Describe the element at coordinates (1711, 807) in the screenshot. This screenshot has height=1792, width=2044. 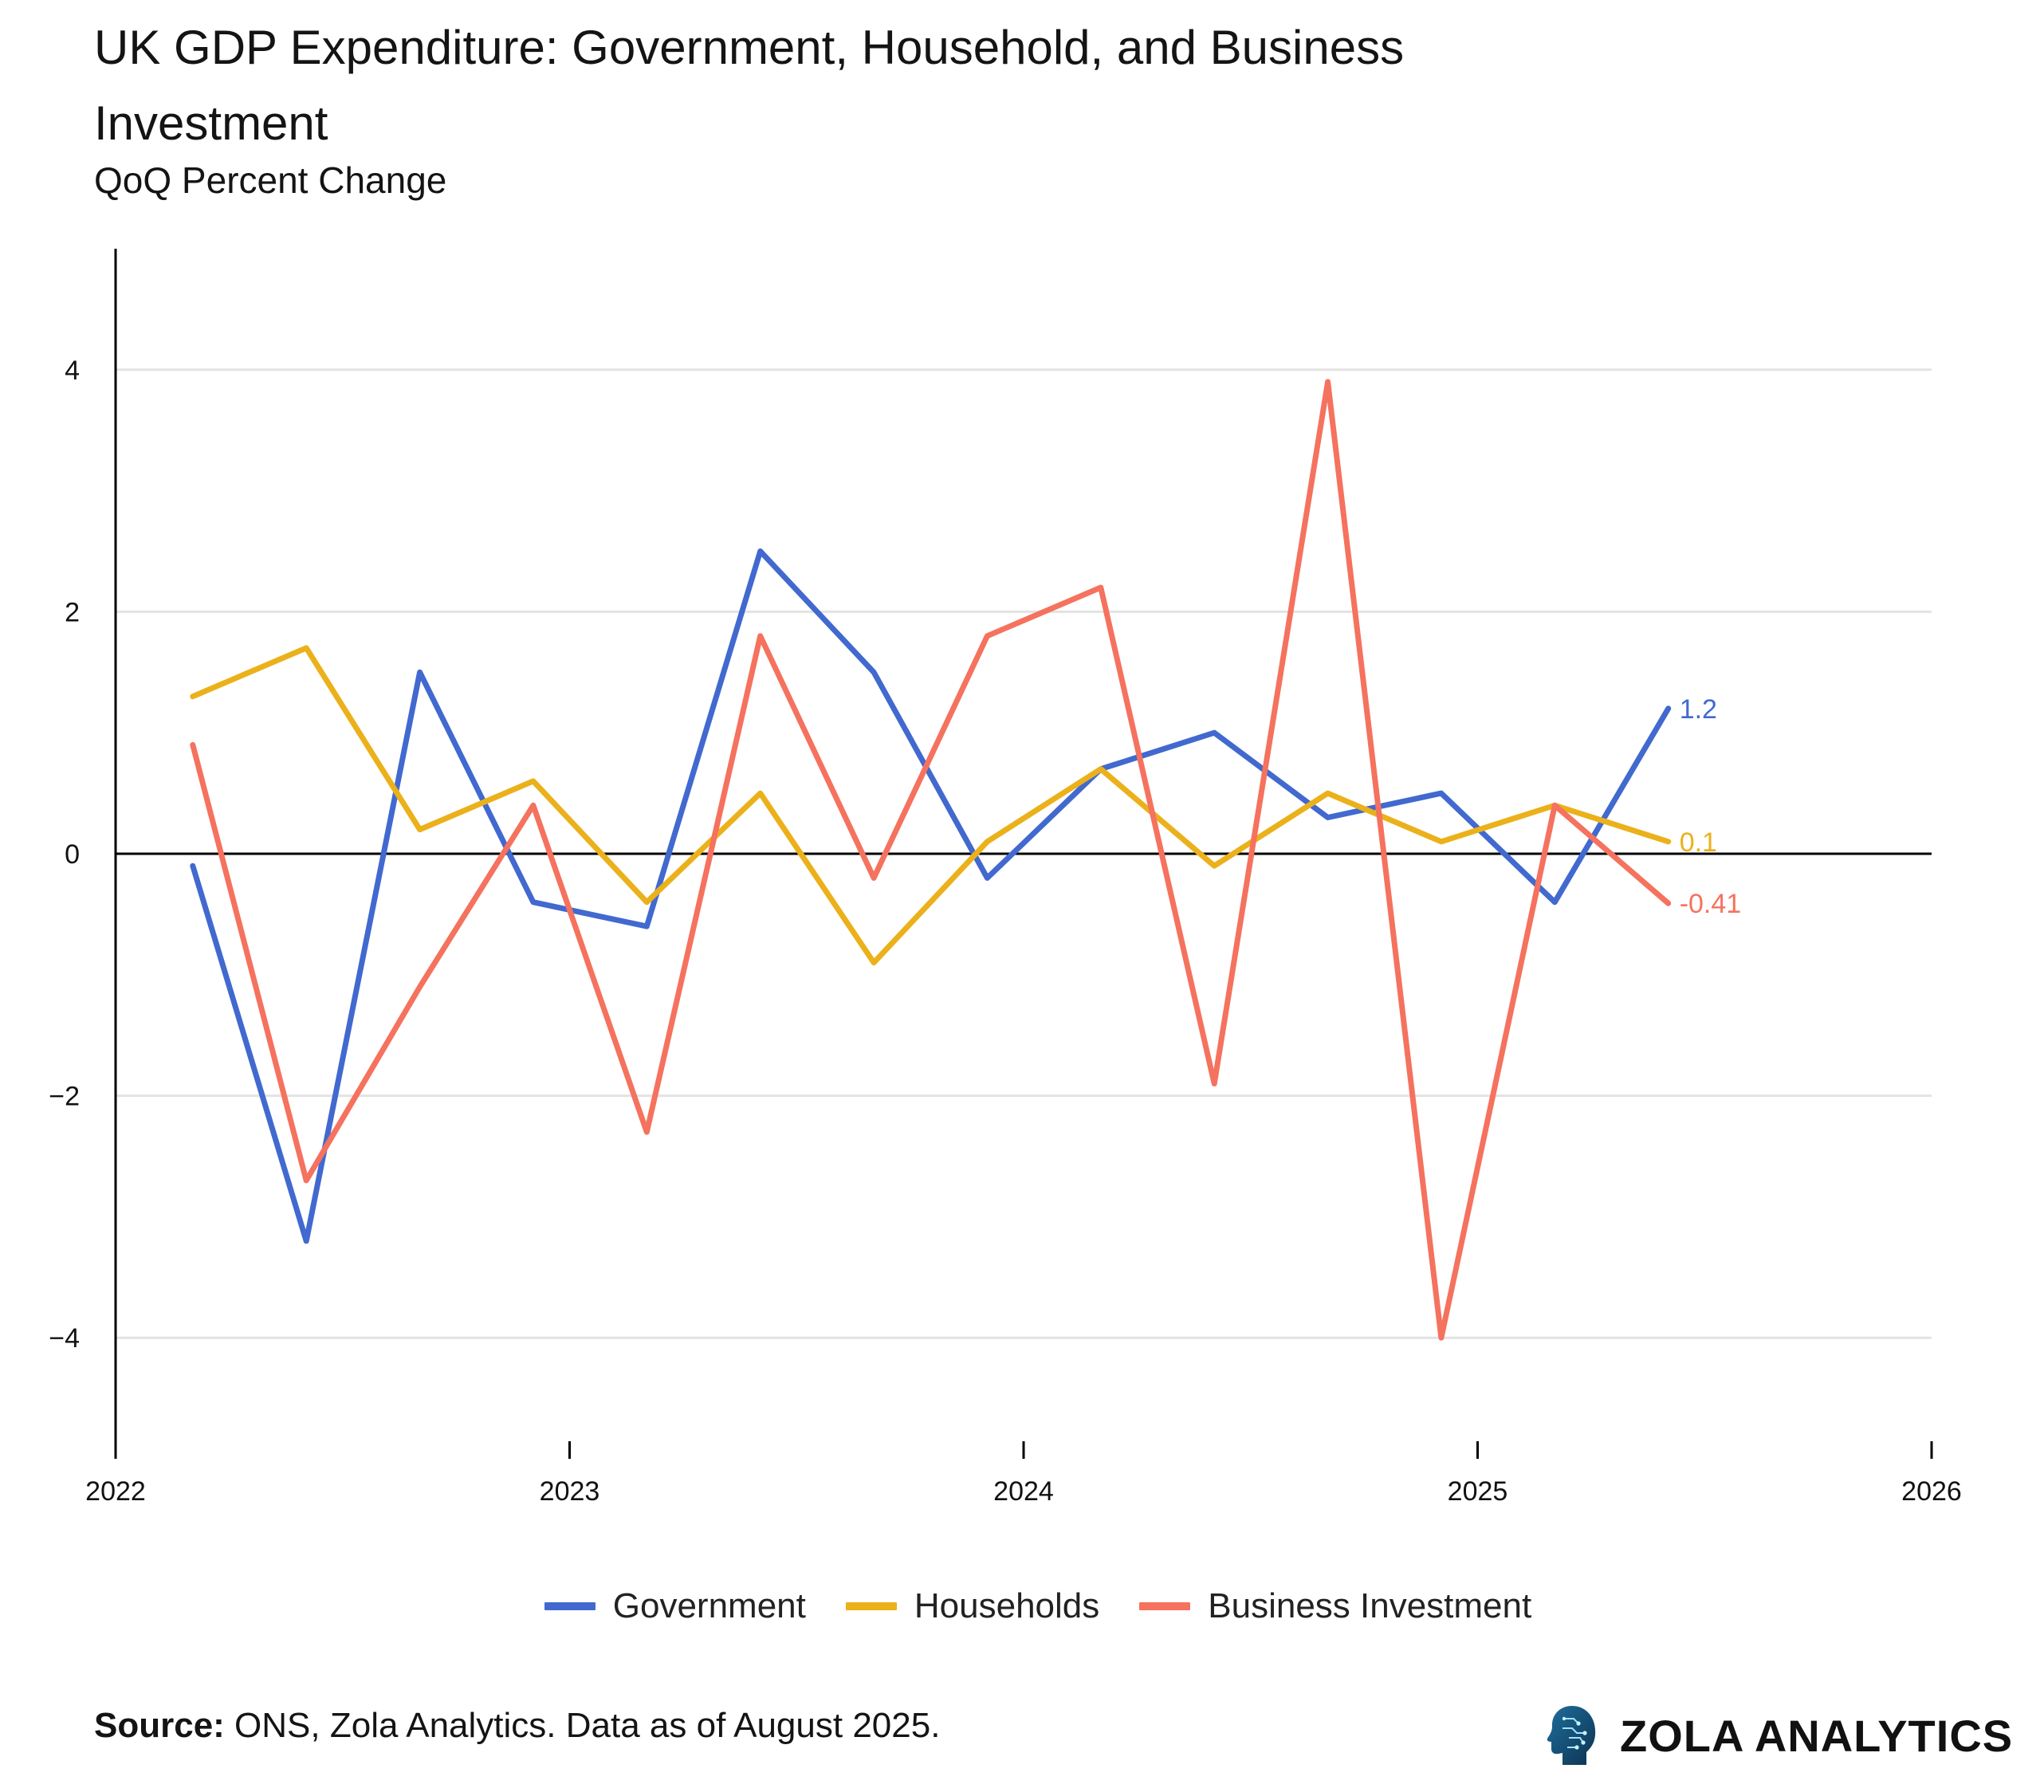
I see `end-labels: 1.2 0.1 -0.41` at that location.